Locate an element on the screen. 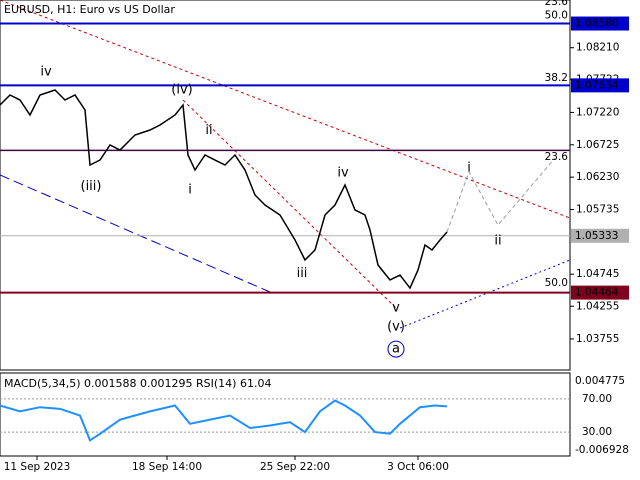  forecast-path is located at coordinates (501, 195).